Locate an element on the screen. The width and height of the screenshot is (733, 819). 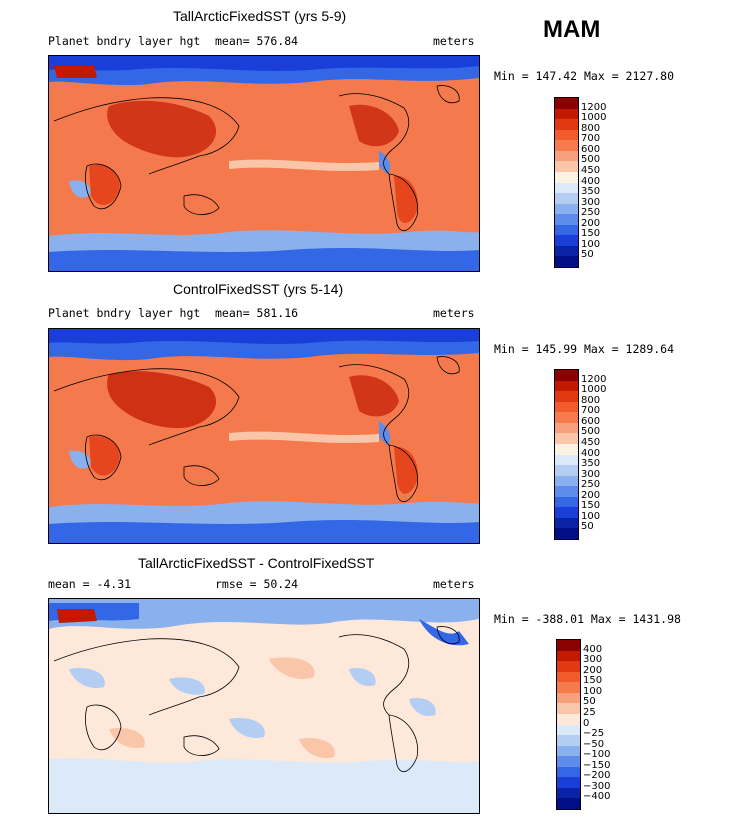
colorbar-tick-label: 250 is located at coordinates (591, 213).